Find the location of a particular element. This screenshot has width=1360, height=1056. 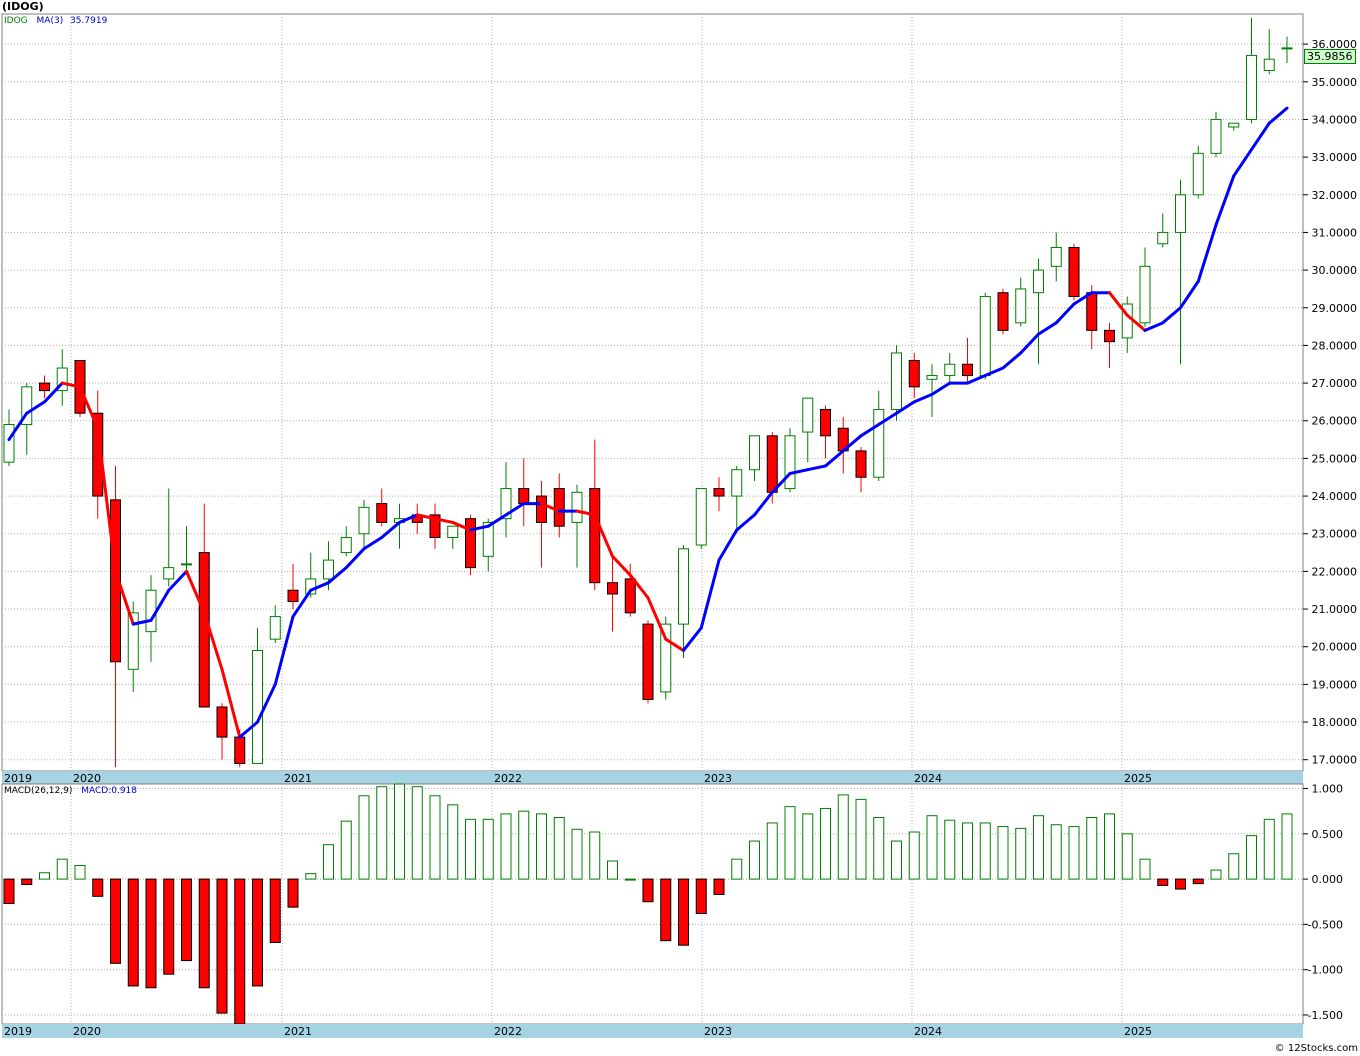

price-legend: IDOG MA(3) 35.7919 is located at coordinates (55, 21).